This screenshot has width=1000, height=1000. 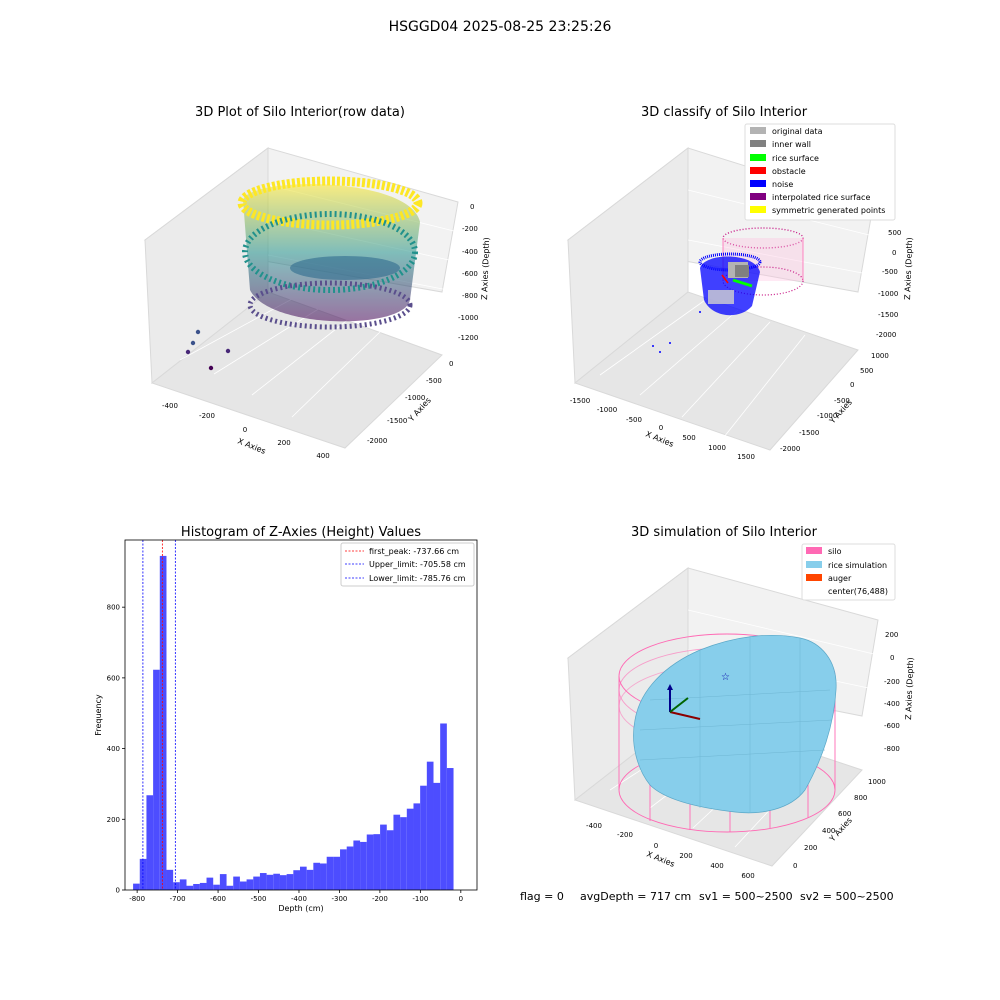 I want to click on histogram-y-tick-label: 0, so click(x=118, y=891).